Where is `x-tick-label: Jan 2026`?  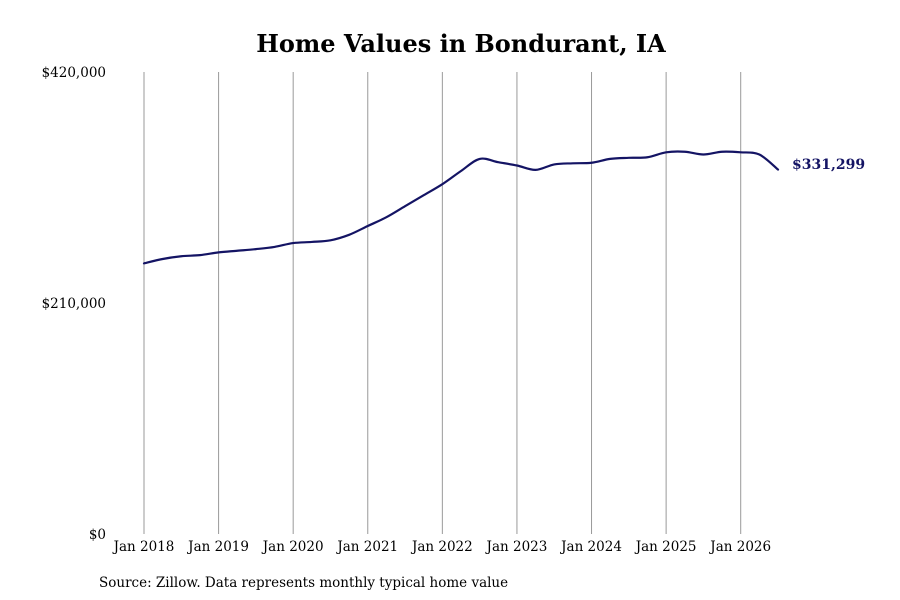
x-tick-label: Jan 2026 is located at coordinates (739, 547).